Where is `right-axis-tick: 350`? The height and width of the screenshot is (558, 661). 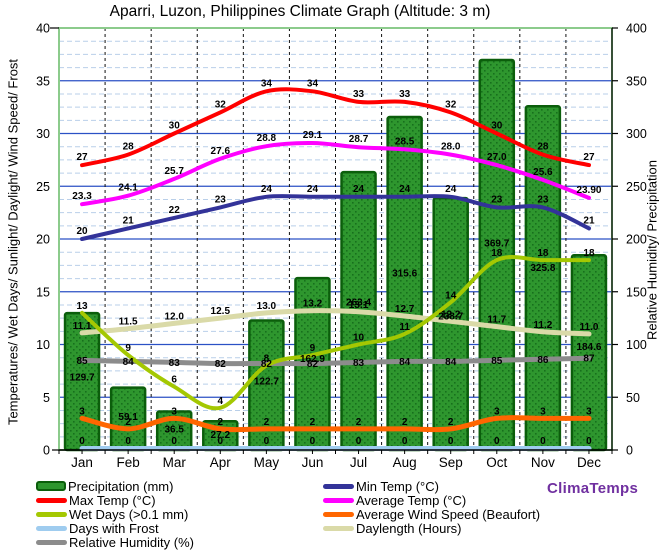 right-axis-tick: 350 is located at coordinates (636, 81).